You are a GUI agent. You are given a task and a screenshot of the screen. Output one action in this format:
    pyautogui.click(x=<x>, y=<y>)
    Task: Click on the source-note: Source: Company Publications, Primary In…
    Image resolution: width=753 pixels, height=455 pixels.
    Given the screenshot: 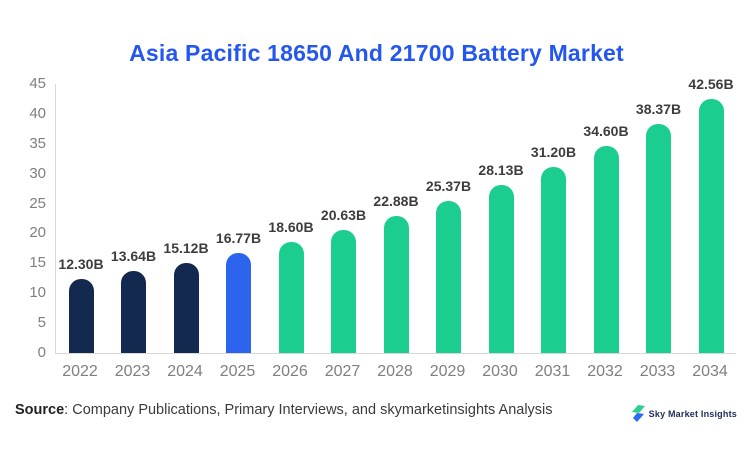 What is the action you would take?
    pyautogui.click(x=284, y=410)
    